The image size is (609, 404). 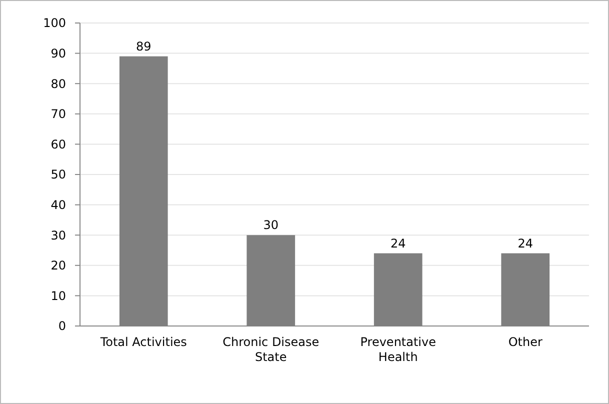 What do you see at coordinates (58, 235) in the screenshot?
I see `y-tick-label: 30` at bounding box center [58, 235].